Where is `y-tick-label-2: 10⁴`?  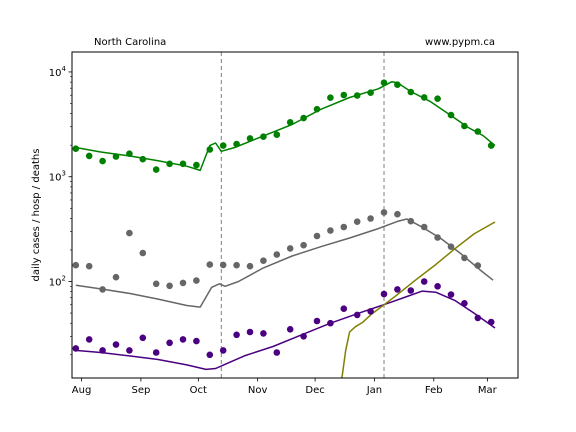
y-tick-label-2: 10⁴ is located at coordinates (58, 72).